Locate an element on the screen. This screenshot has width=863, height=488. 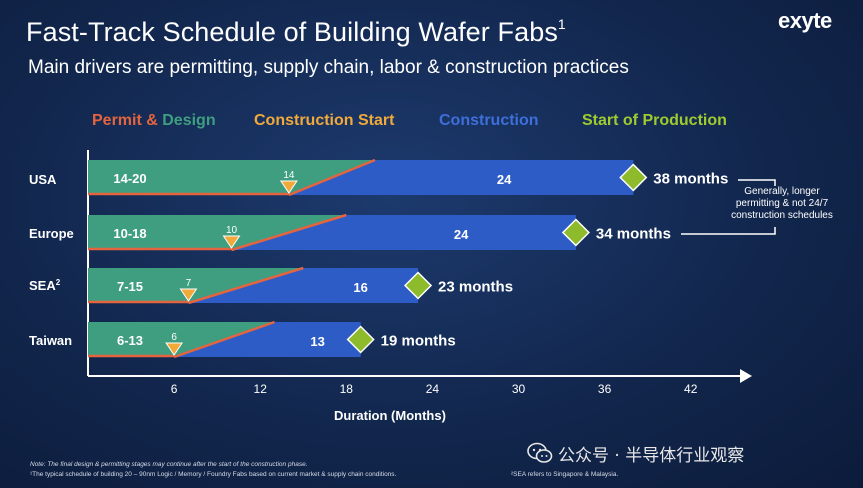
legend-permit-design: Permit & Design is located at coordinates (154, 120).